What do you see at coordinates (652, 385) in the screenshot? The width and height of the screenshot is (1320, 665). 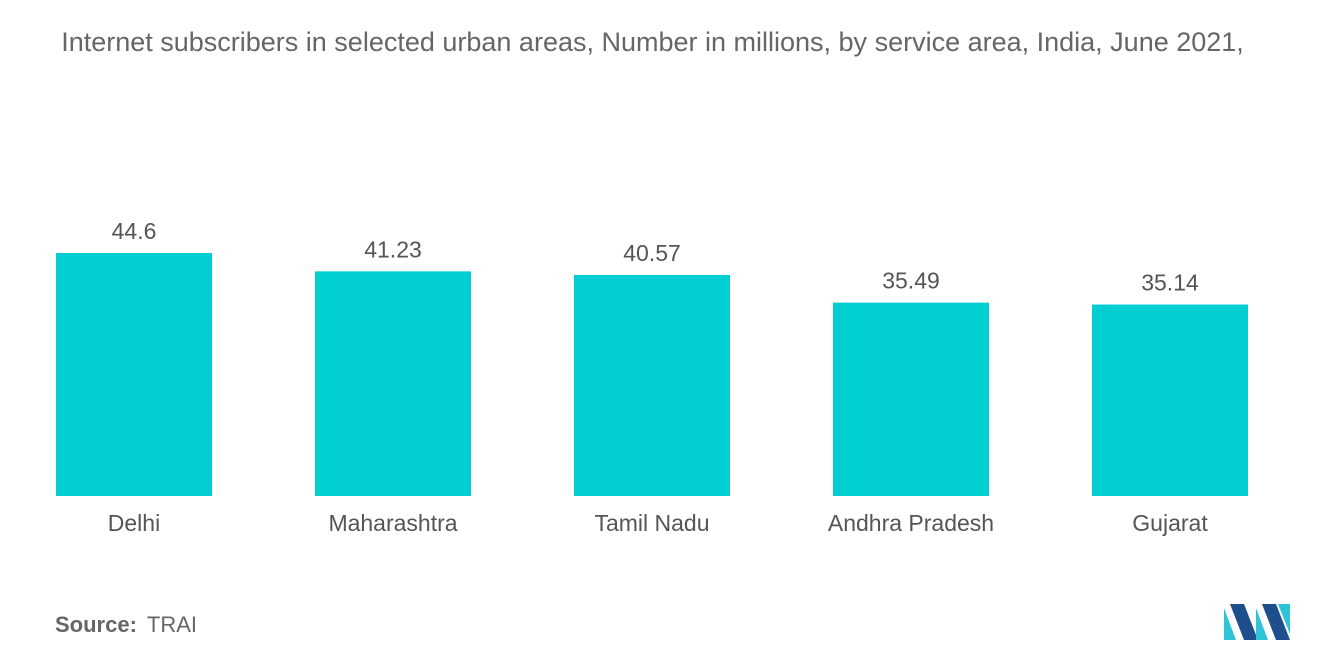 I see `bar-tamil-nadu` at bounding box center [652, 385].